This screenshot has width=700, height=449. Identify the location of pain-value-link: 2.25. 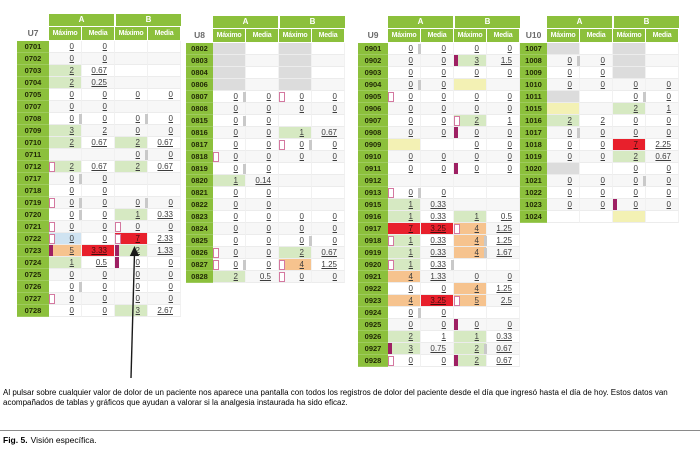
(663, 144).